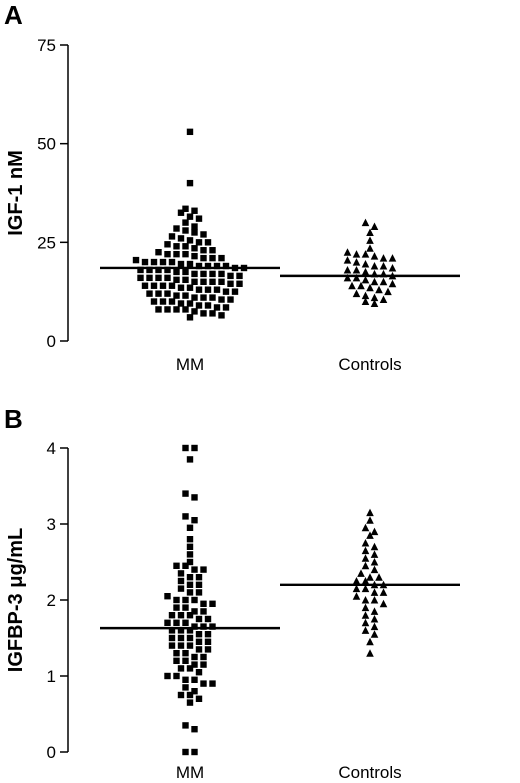 The image size is (520, 783). I want to click on y-tick-label: 25, so click(46, 242).